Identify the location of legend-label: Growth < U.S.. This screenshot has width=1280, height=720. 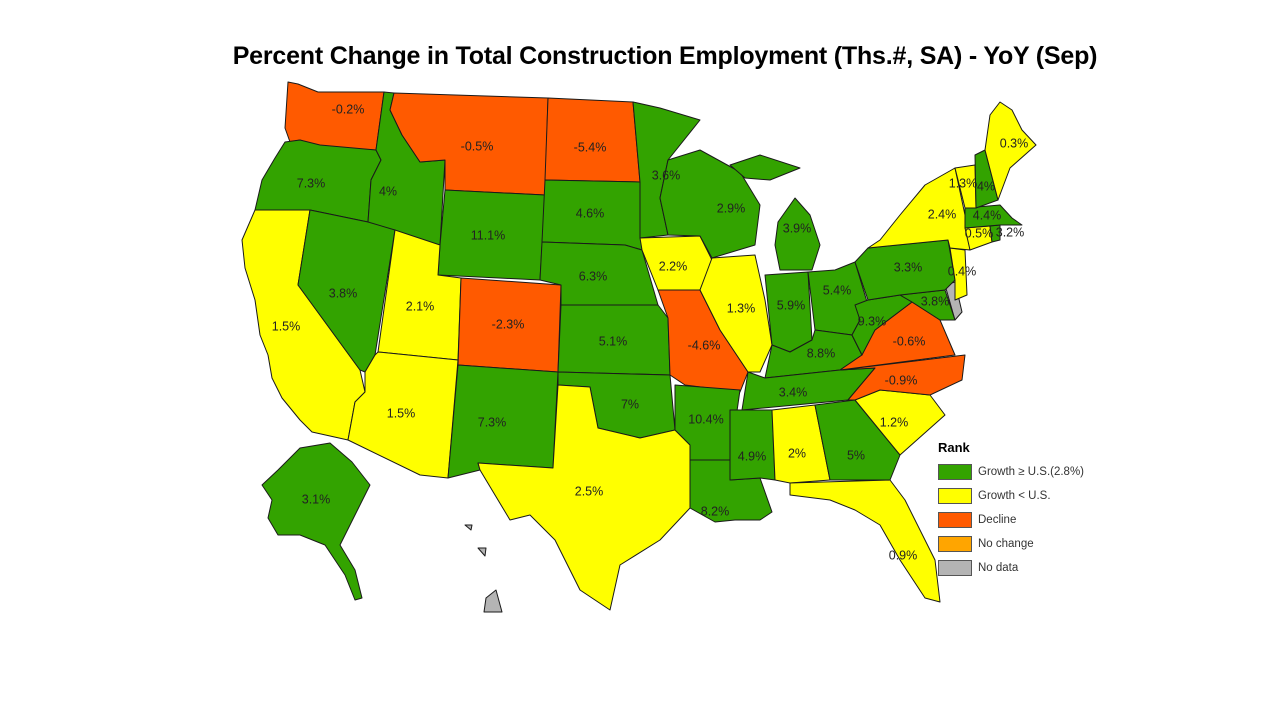
(1014, 496).